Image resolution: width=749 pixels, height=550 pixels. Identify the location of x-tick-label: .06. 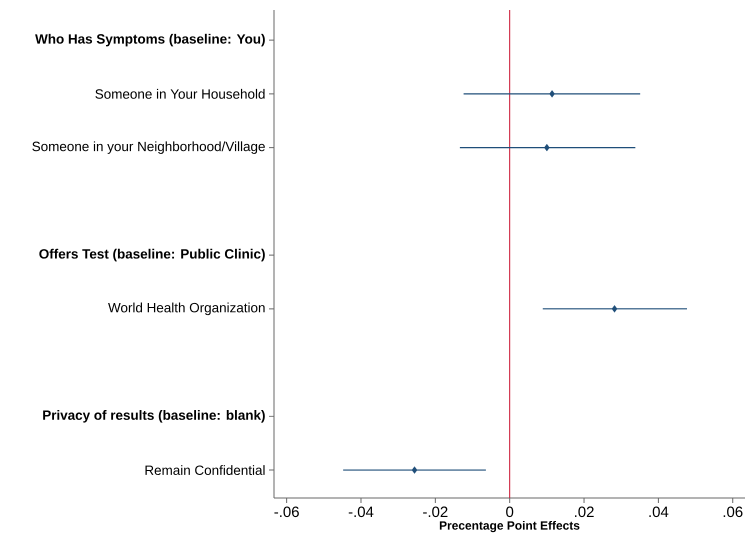
(733, 512).